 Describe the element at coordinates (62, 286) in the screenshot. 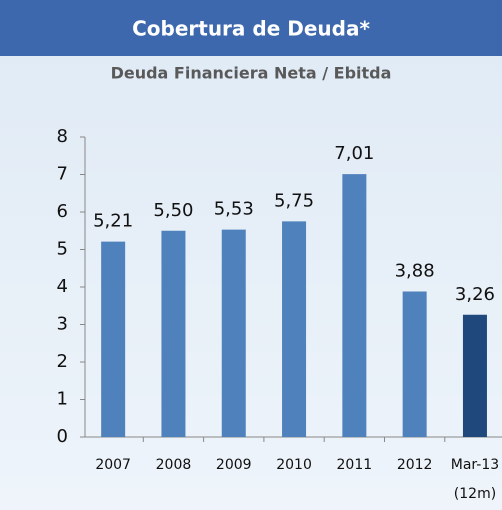

I see `y-tick-label: 4` at that location.